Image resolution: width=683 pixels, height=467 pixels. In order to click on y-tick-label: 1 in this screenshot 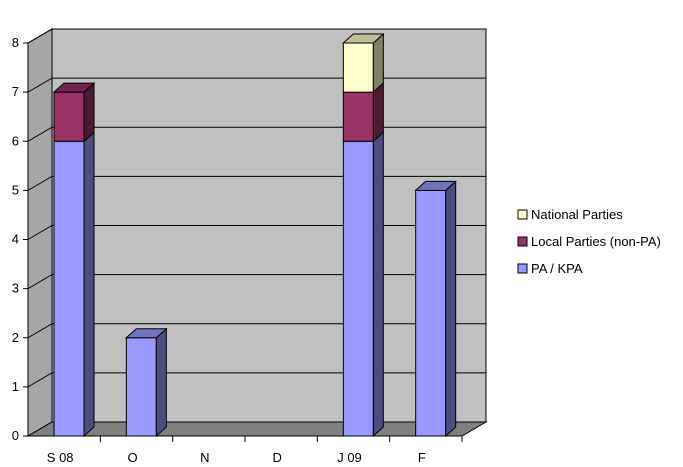, I will do `click(15, 386)`.